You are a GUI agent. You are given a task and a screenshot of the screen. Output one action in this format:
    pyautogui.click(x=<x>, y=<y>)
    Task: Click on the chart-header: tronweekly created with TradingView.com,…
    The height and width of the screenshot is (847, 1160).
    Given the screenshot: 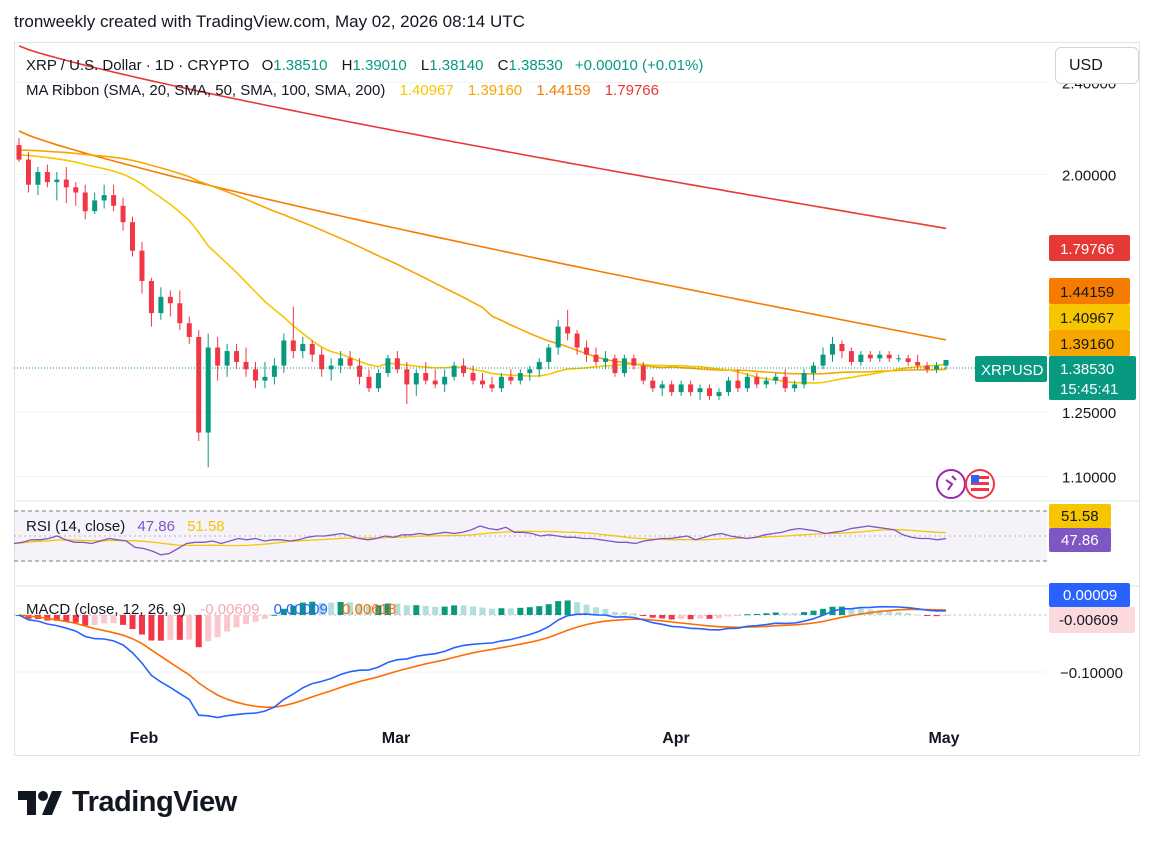 What is the action you would take?
    pyautogui.click(x=269, y=21)
    